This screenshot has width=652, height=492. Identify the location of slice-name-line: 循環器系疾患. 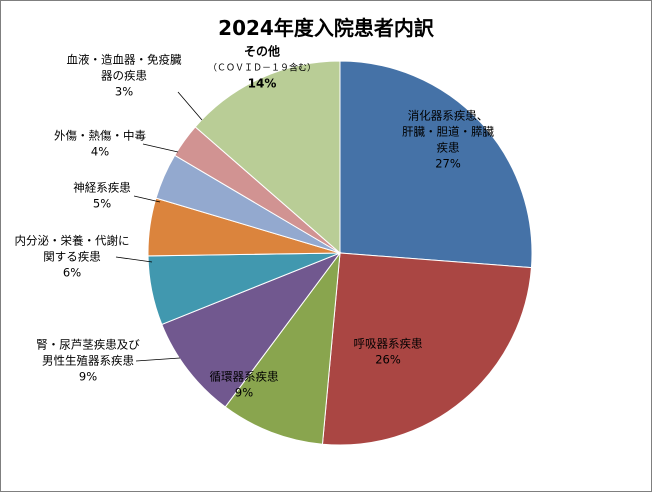
(244, 377).